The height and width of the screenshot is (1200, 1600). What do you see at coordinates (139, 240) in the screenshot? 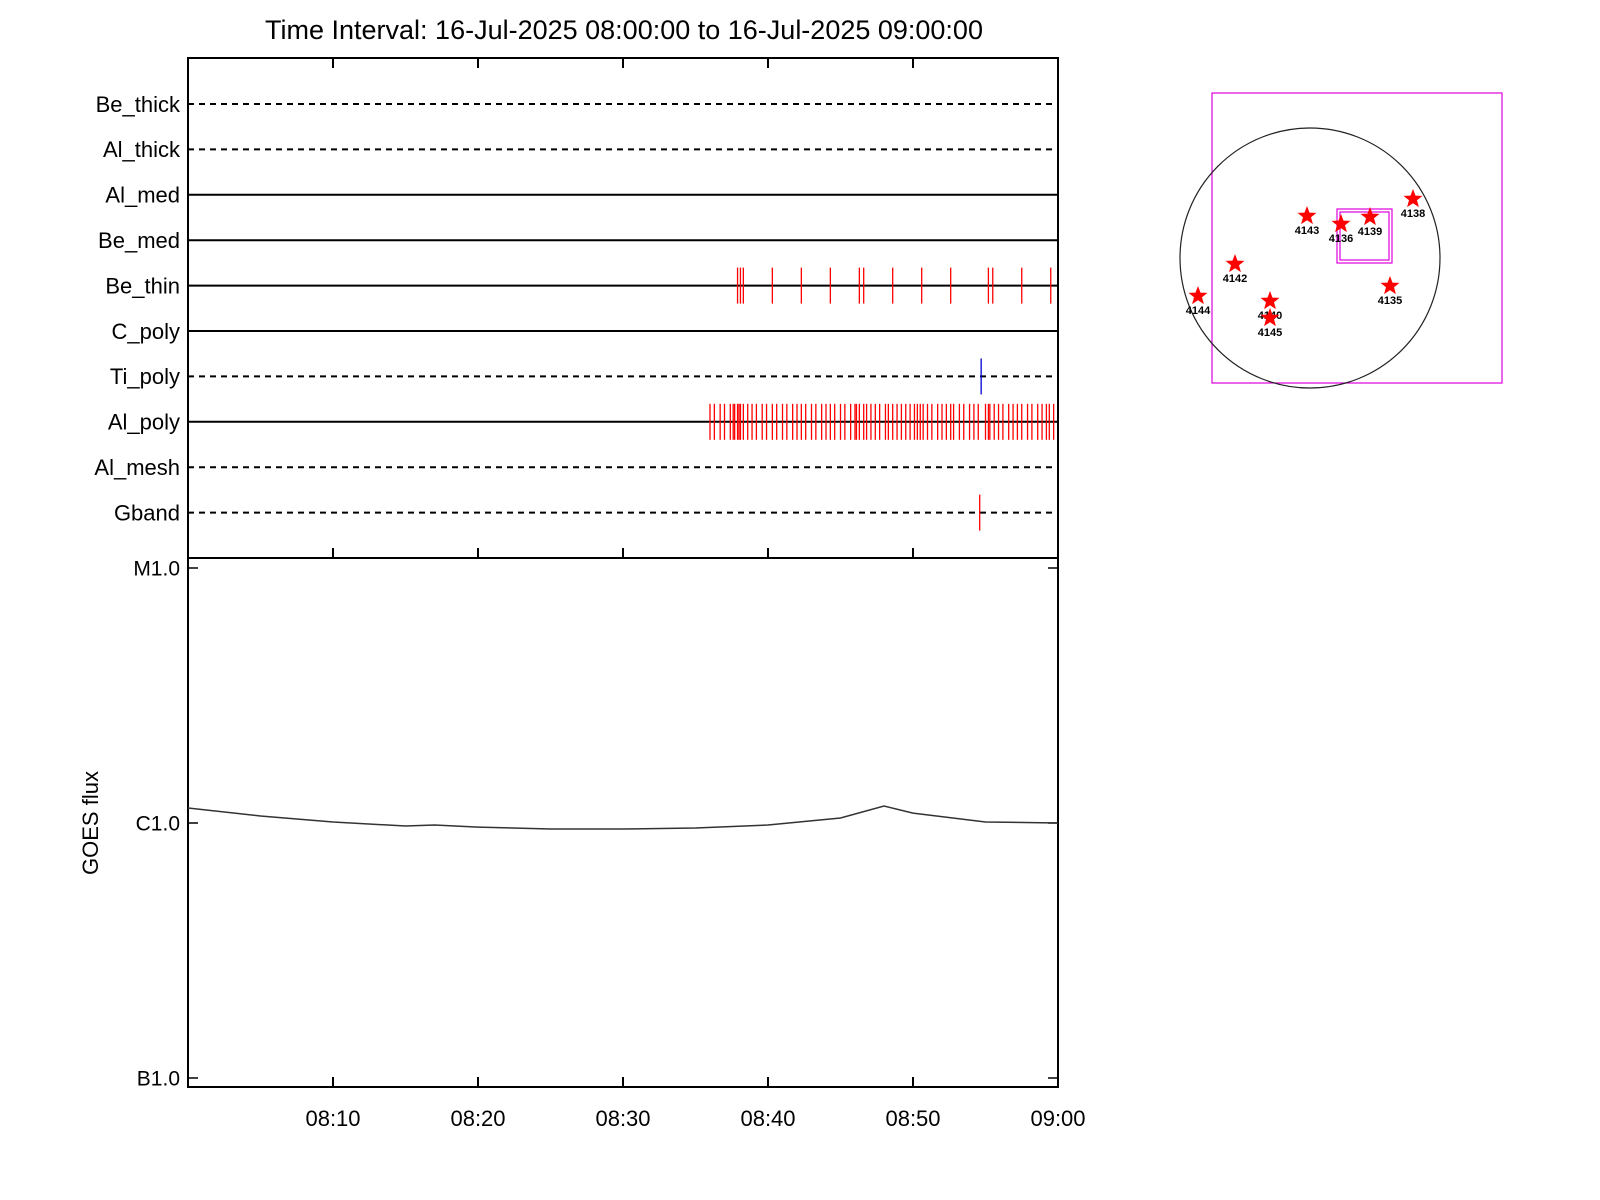
I see `filter-label: Be_med` at bounding box center [139, 240].